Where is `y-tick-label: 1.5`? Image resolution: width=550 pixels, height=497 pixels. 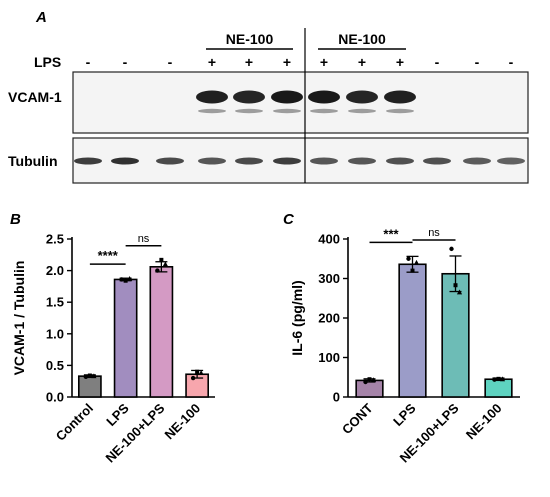 y-tick-label: 1.5 is located at coordinates (55, 302).